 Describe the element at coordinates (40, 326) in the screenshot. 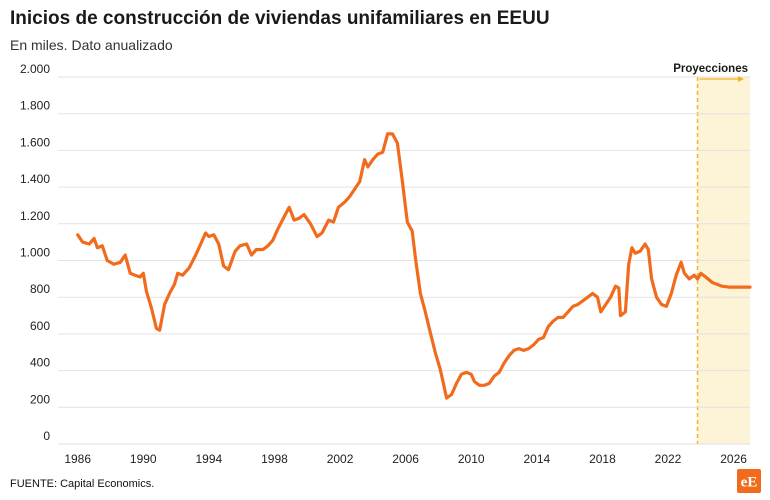

I see `y-tick-label: 600` at that location.